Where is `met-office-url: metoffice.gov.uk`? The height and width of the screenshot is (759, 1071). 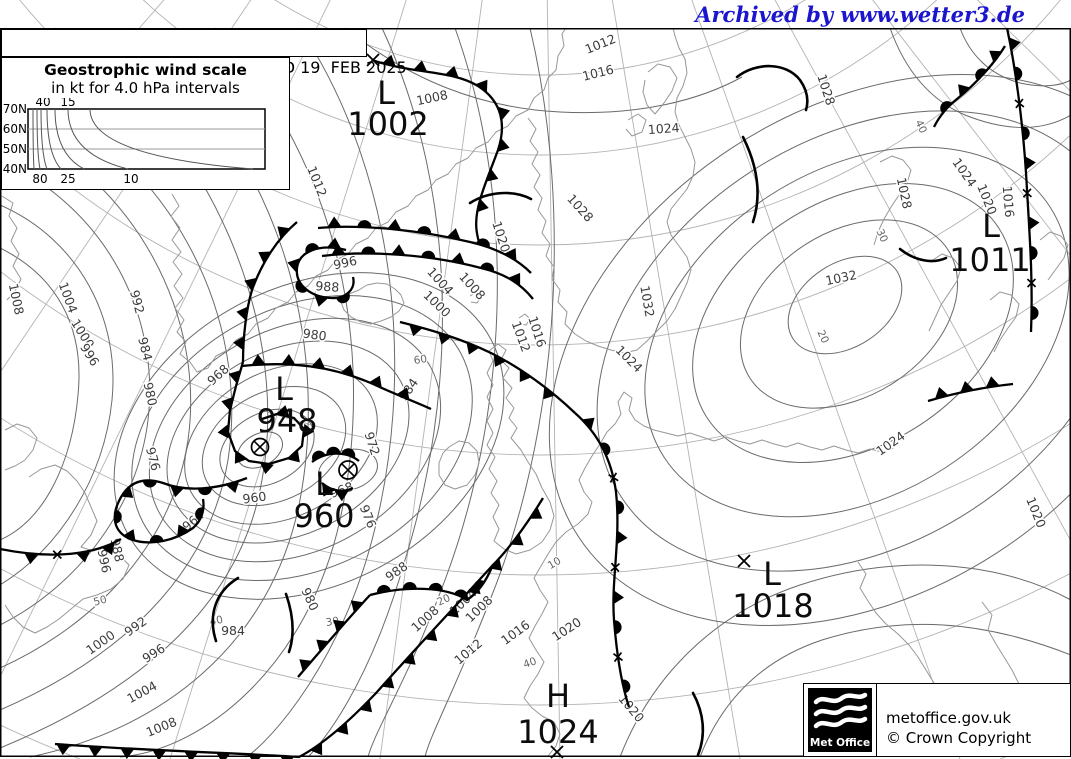 met-office-url: metoffice.gov.uk is located at coordinates (949, 718).